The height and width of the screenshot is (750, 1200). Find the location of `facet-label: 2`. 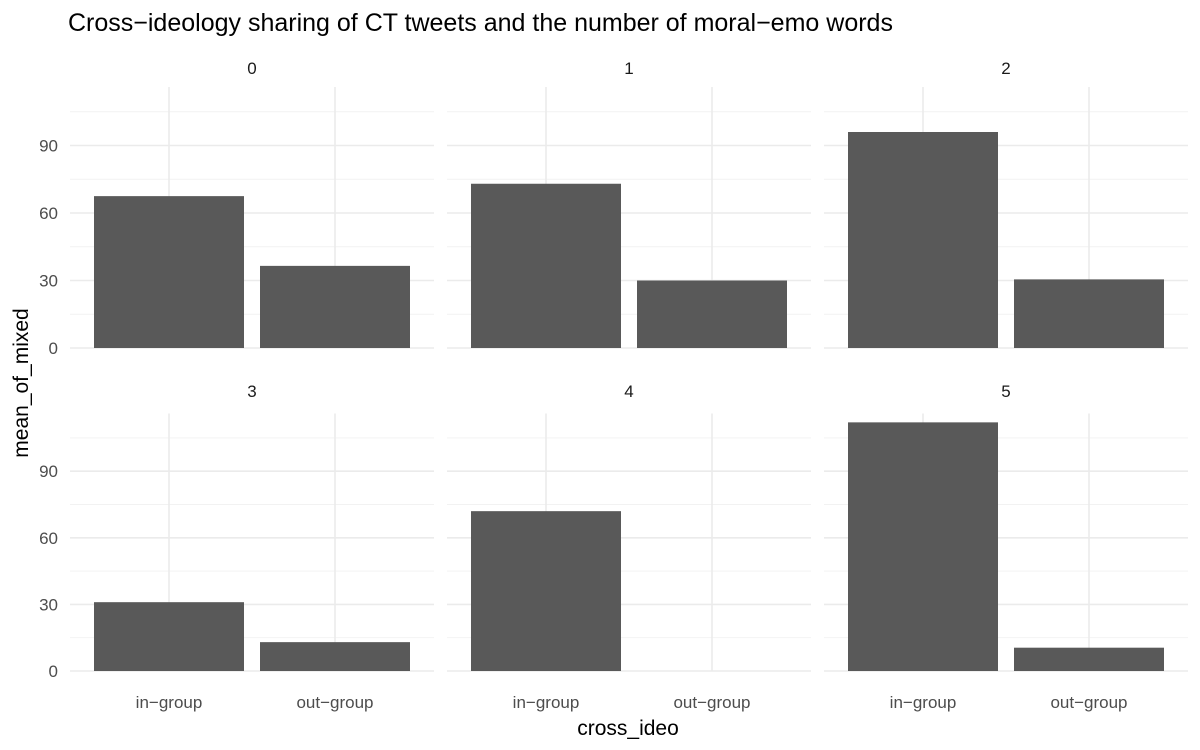

facet-label: 2 is located at coordinates (1005, 68).